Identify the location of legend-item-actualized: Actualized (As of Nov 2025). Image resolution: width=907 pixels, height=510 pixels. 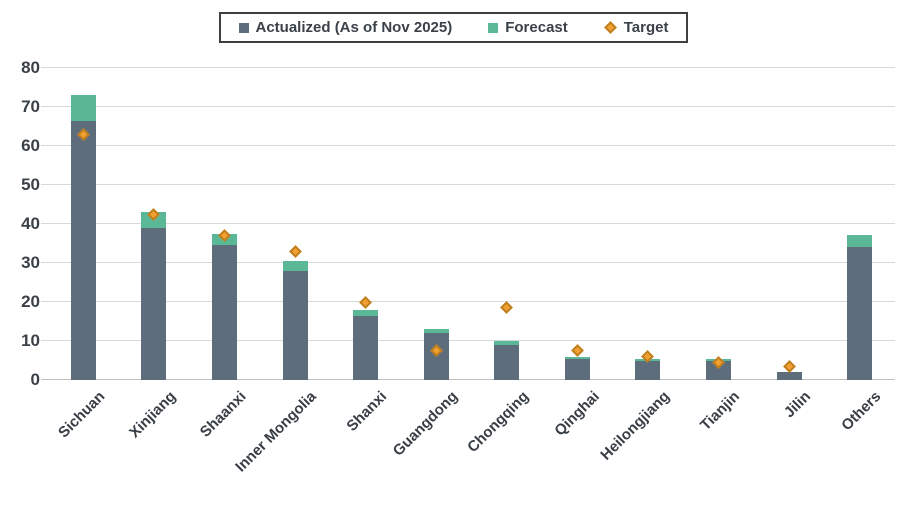
(345, 27).